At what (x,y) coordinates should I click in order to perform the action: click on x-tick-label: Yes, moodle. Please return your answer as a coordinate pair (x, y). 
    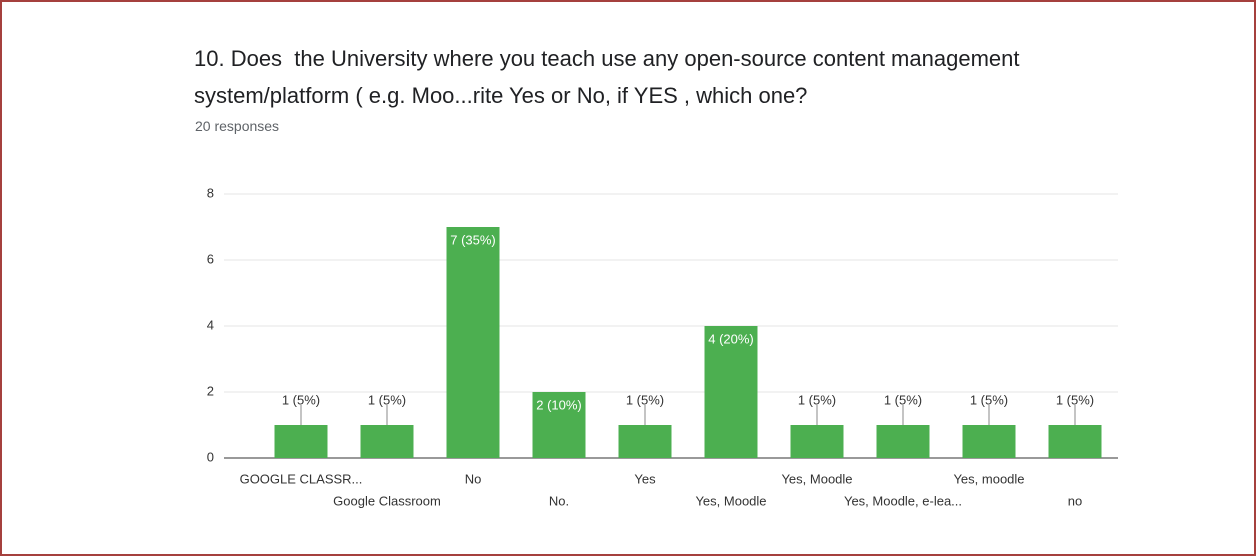
    Looking at the image, I should click on (988, 478).